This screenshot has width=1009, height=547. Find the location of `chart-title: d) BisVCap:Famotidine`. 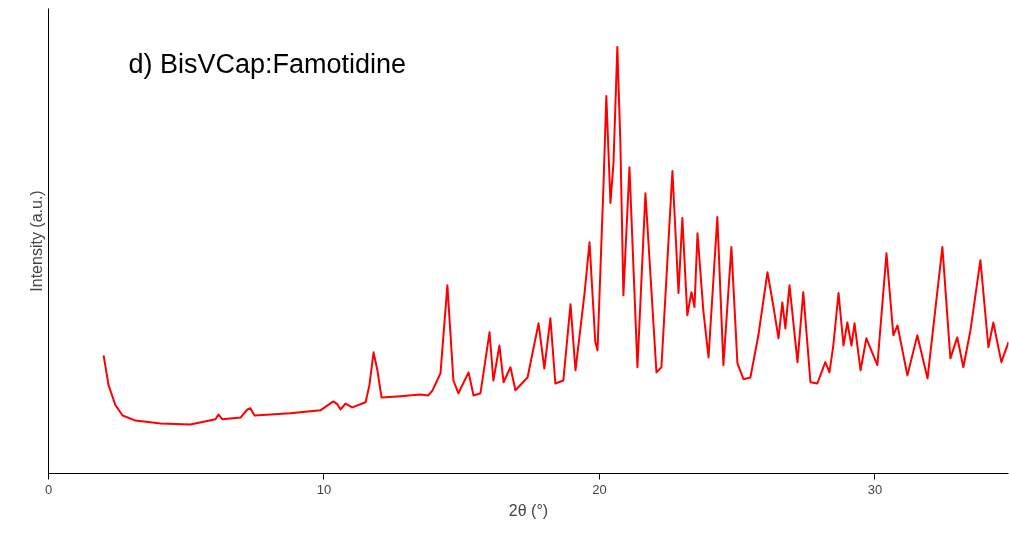

chart-title: d) BisVCap:Famotidine is located at coordinates (267, 63).